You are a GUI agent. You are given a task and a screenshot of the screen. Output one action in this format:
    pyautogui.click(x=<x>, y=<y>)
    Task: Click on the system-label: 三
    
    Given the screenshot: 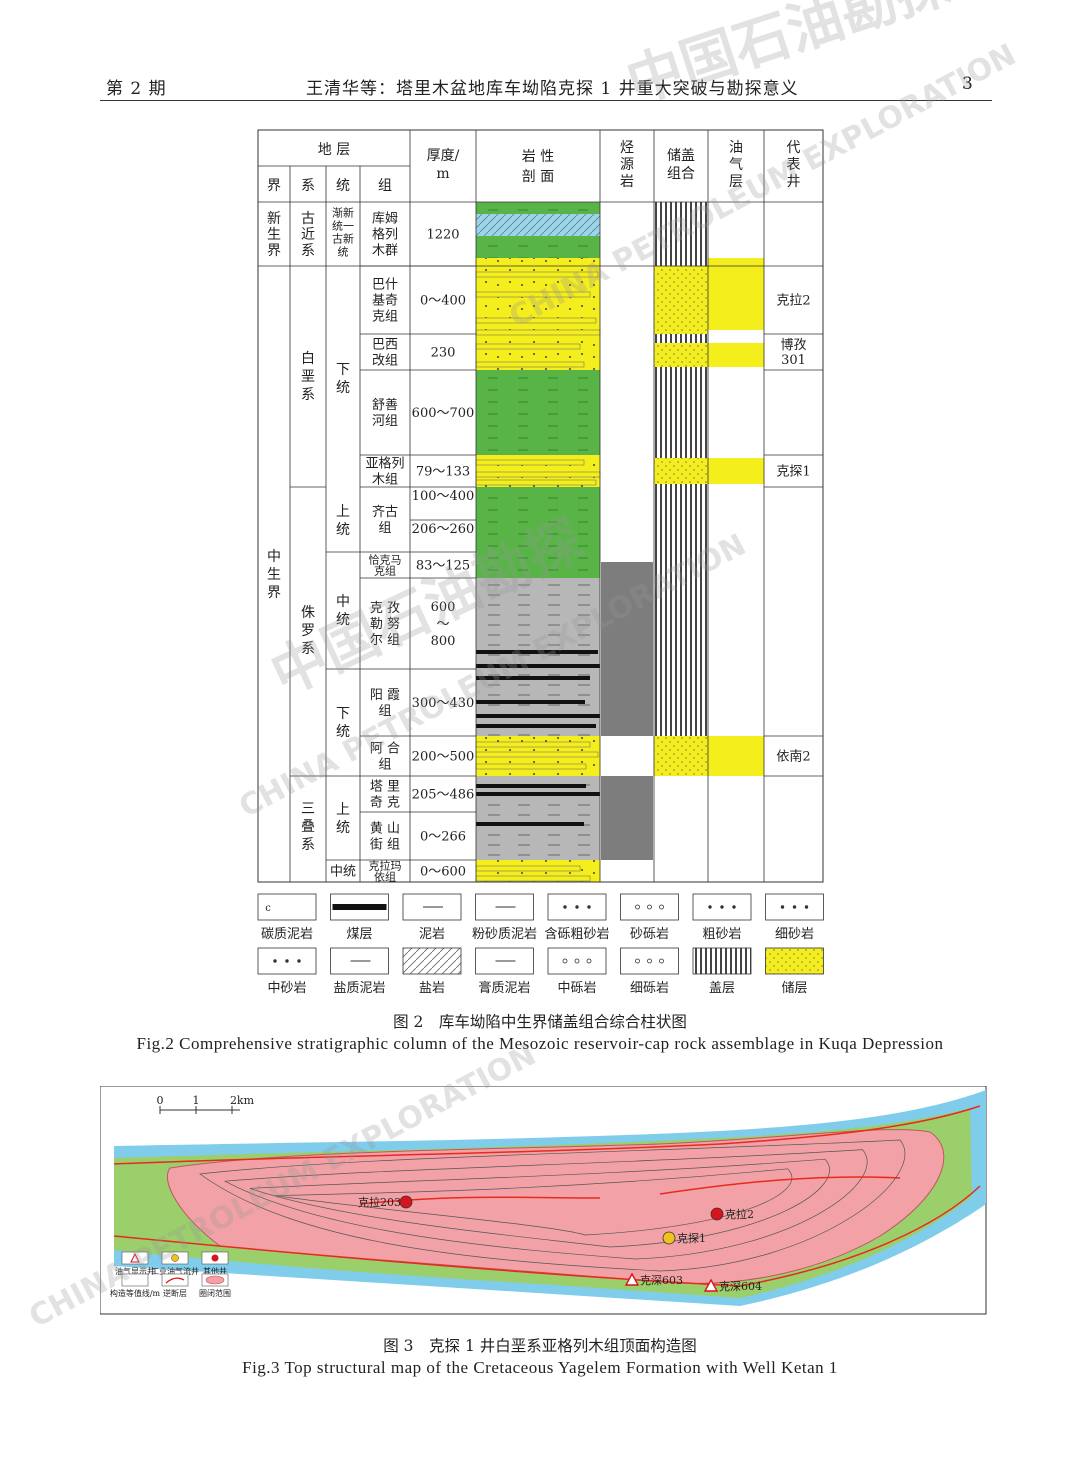 What is the action you would take?
    pyautogui.click(x=308, y=809)
    